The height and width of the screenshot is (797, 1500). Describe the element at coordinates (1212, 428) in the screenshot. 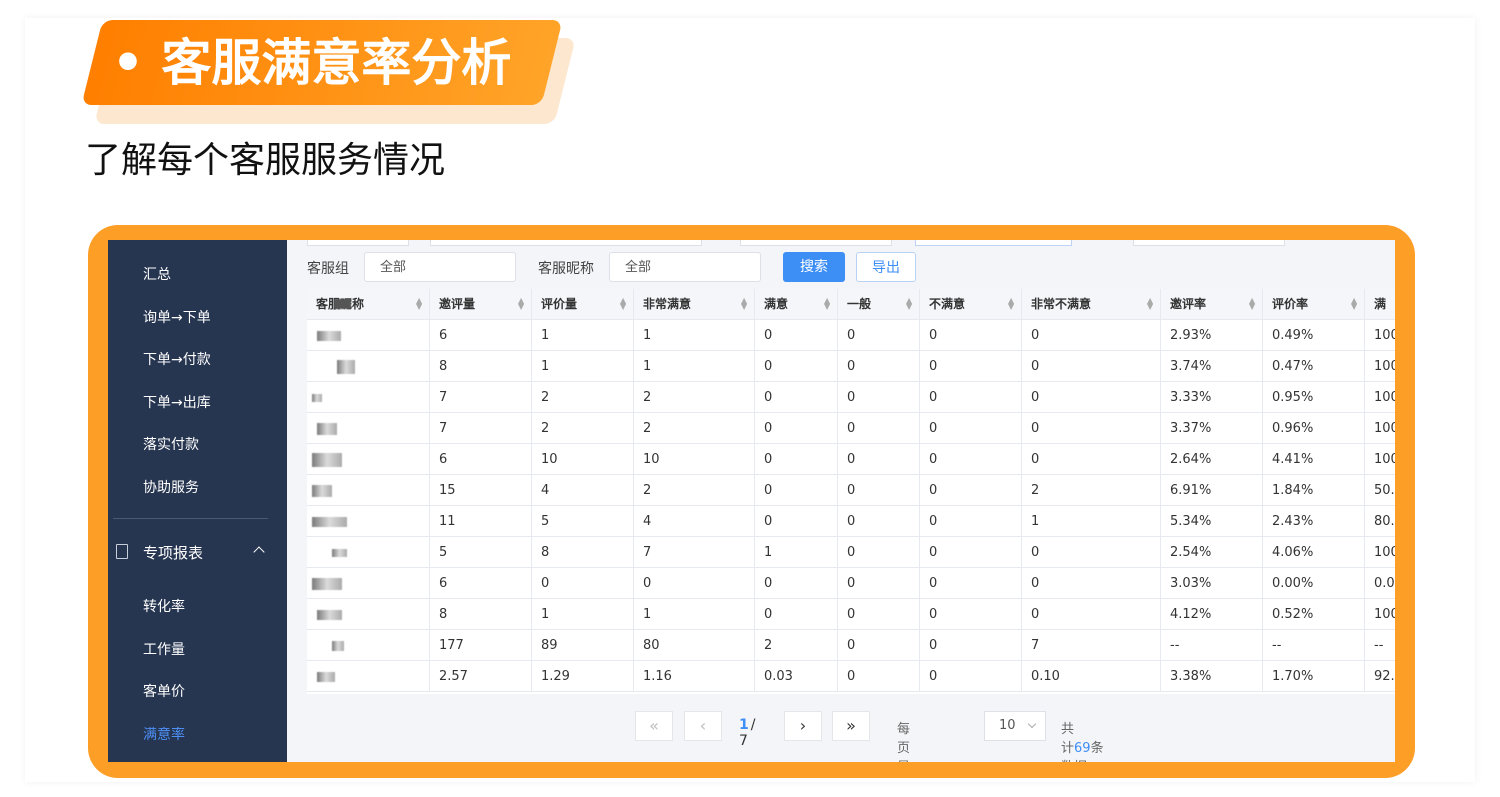

I see `table-cell: 3.37%` at that location.